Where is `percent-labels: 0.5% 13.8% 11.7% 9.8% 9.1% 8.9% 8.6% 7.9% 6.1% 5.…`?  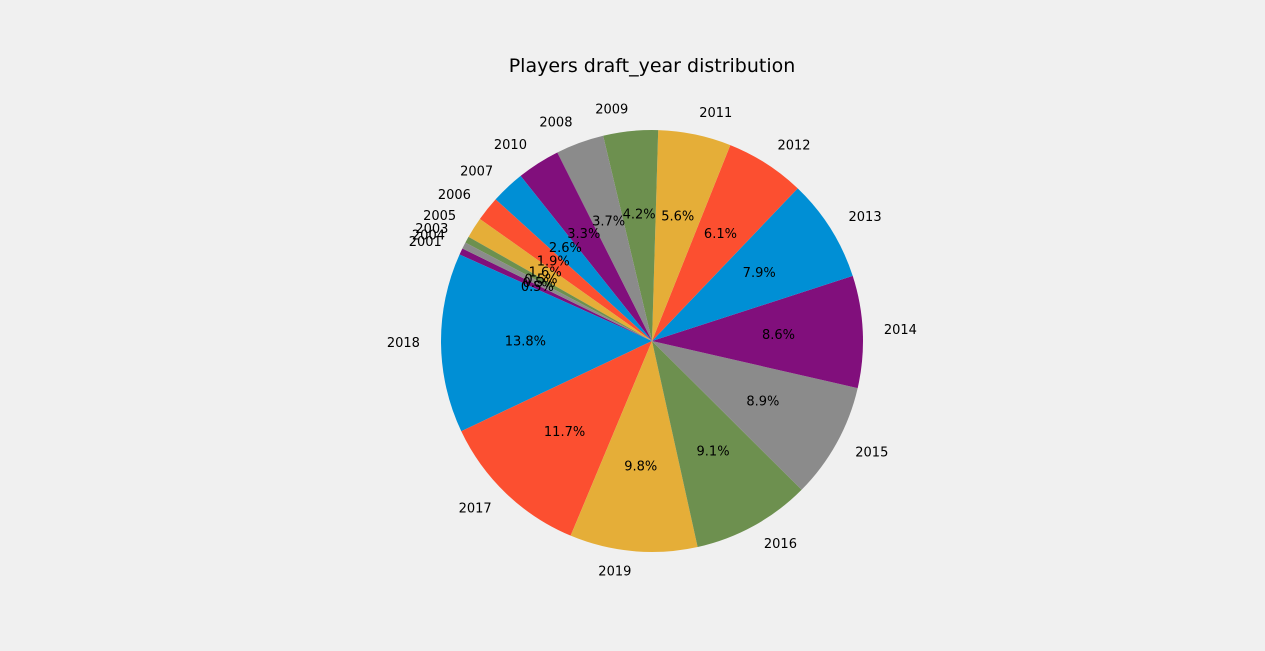 percent-labels: 0.5% 13.8% 11.7% 9.8% 9.1% 8.9% 8.6% 7.9% 6.1% 5.… is located at coordinates (650, 341).